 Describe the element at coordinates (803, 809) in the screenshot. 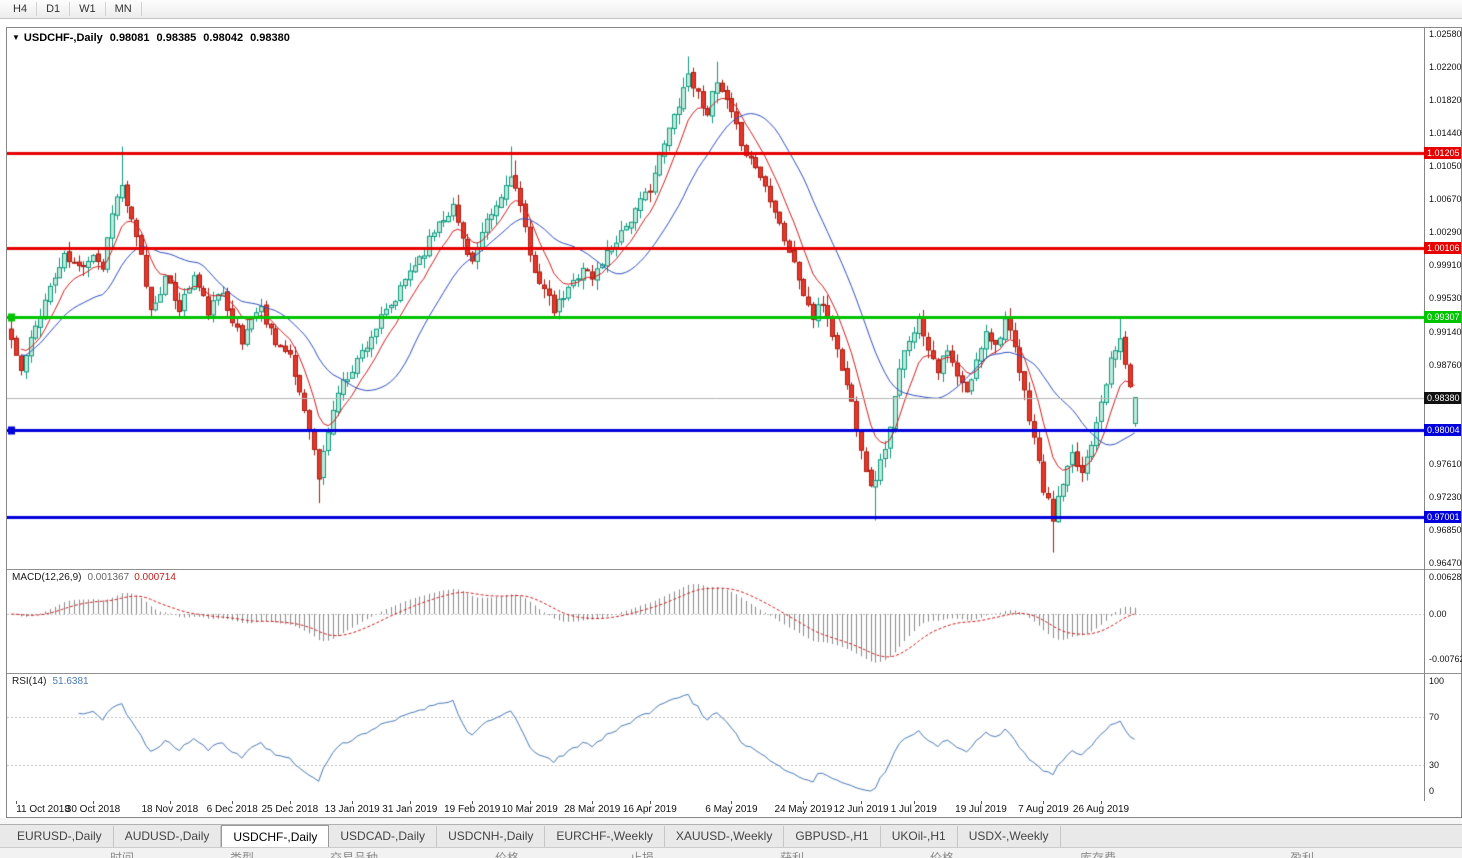

I see `date-label: 24 May 2019` at that location.